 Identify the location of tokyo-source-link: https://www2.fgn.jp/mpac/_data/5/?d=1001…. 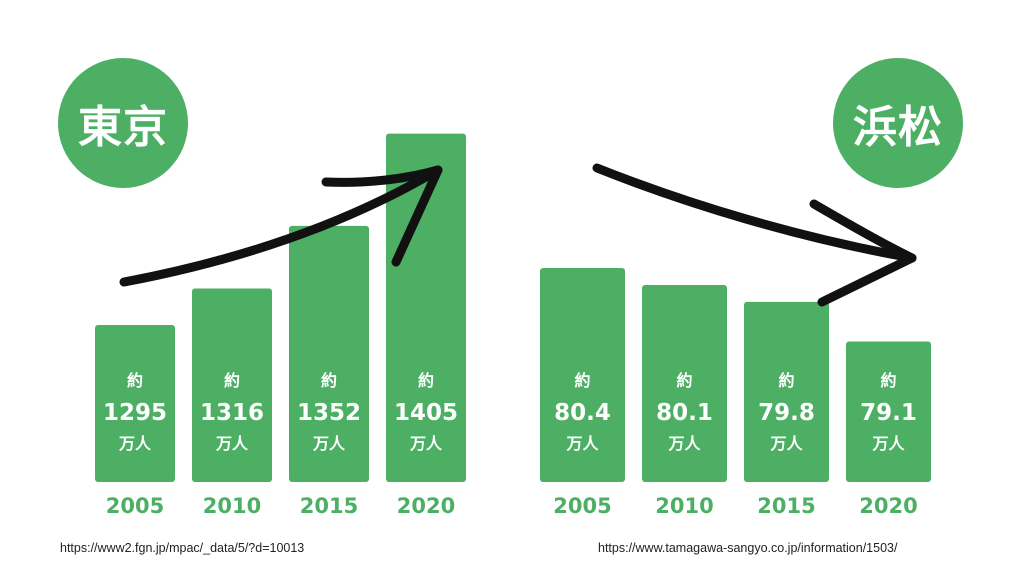
(182, 548).